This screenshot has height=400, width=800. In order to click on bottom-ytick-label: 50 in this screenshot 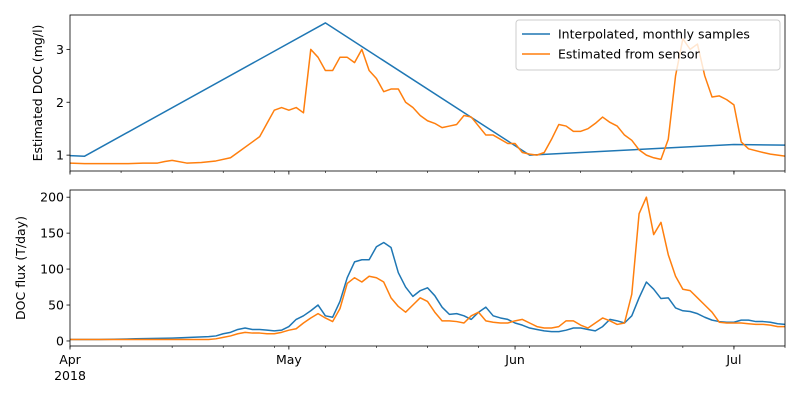, I will do `click(56, 305)`.